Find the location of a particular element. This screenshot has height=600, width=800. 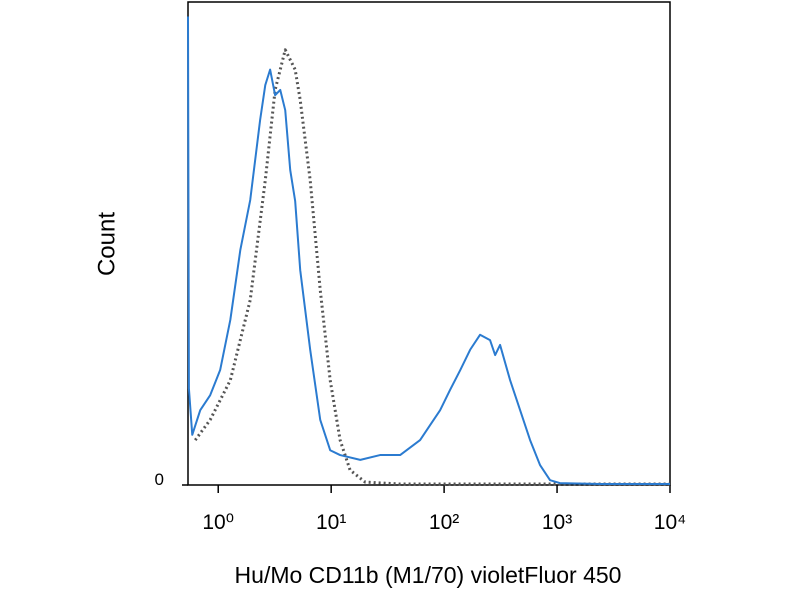

x-tick-label: 10⁰ is located at coordinates (218, 522).